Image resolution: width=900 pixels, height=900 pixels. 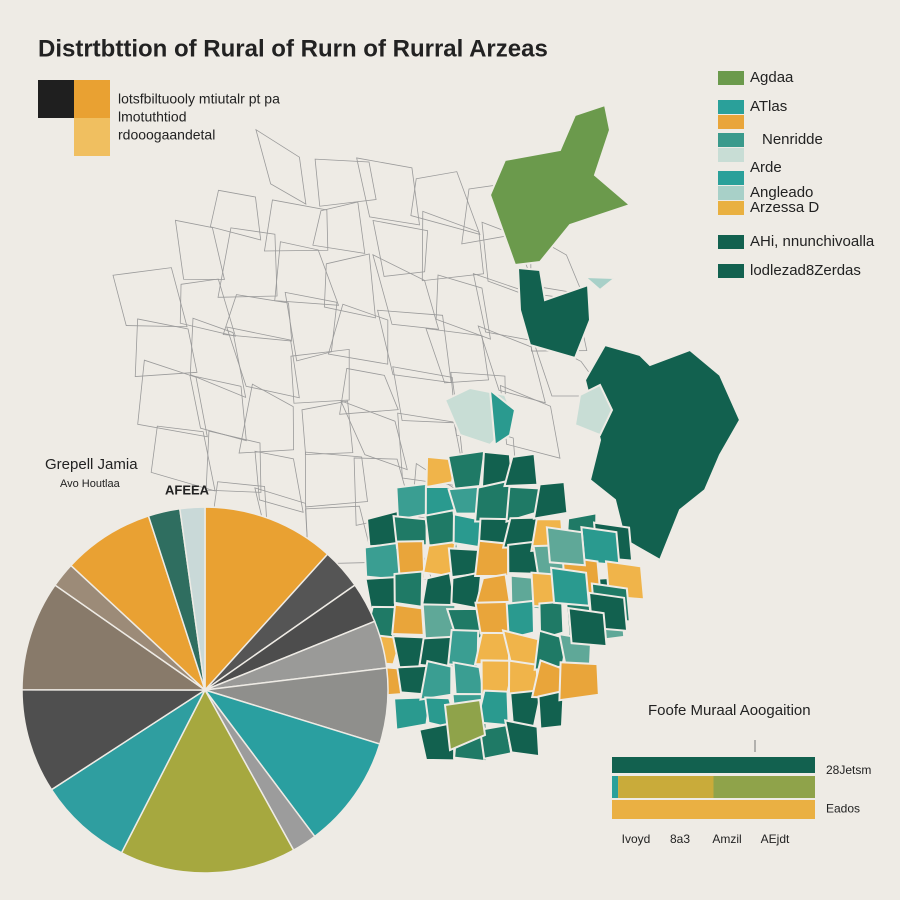 I want to click on legend-label: ATlas, so click(x=768, y=106).